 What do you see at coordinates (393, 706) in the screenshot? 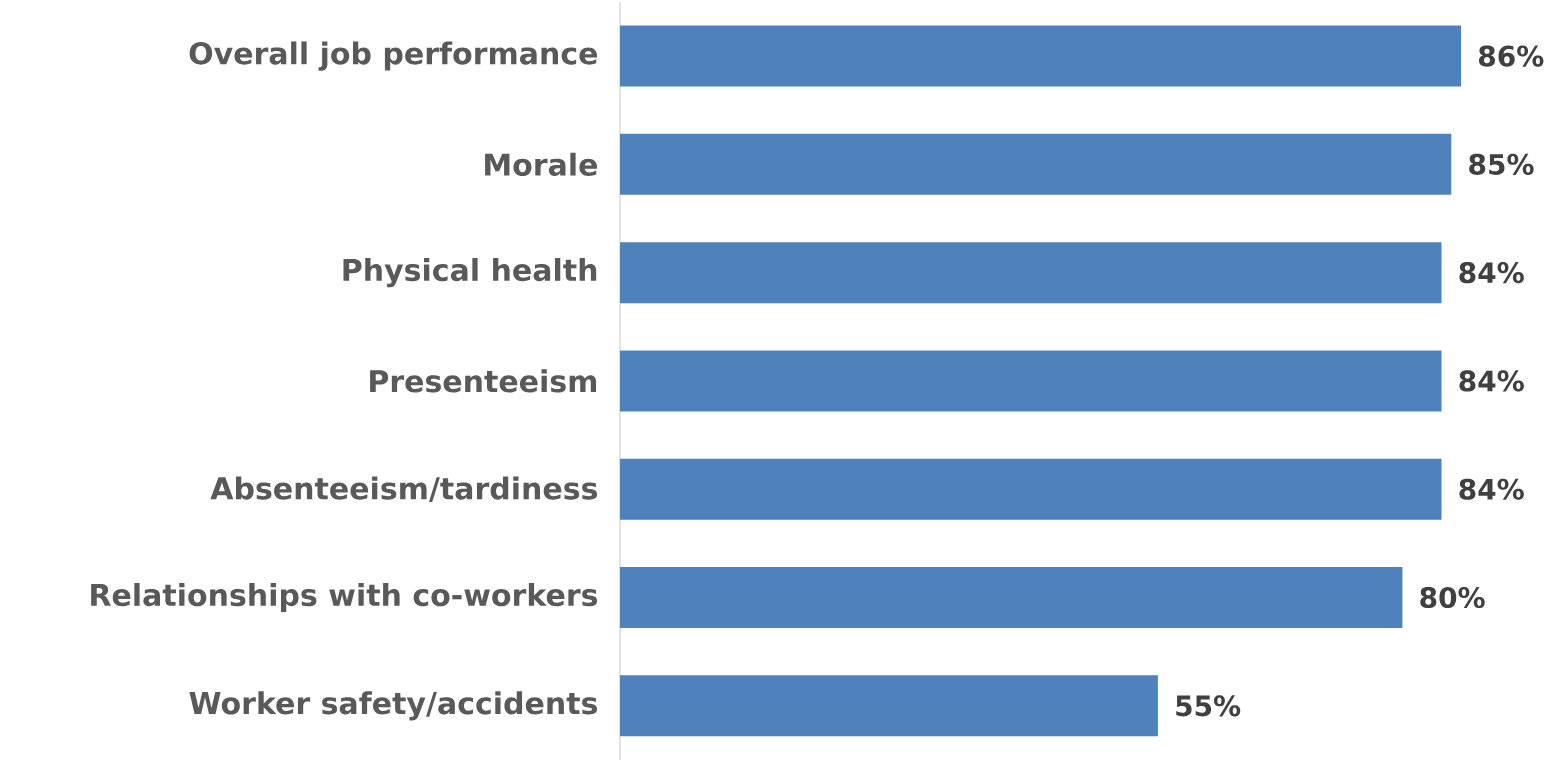
I see `y-tick-label: Worker safety/accidents` at bounding box center [393, 706].